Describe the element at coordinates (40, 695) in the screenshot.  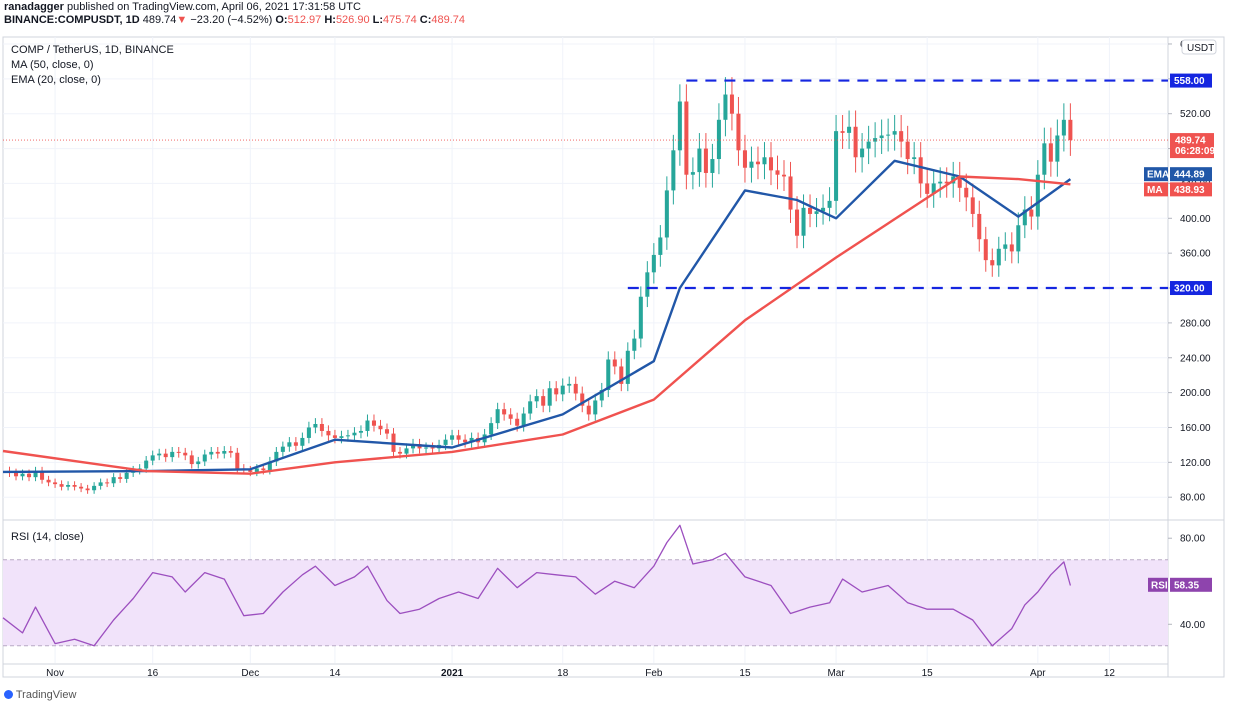
I see `footer-brand: TradingView` at that location.